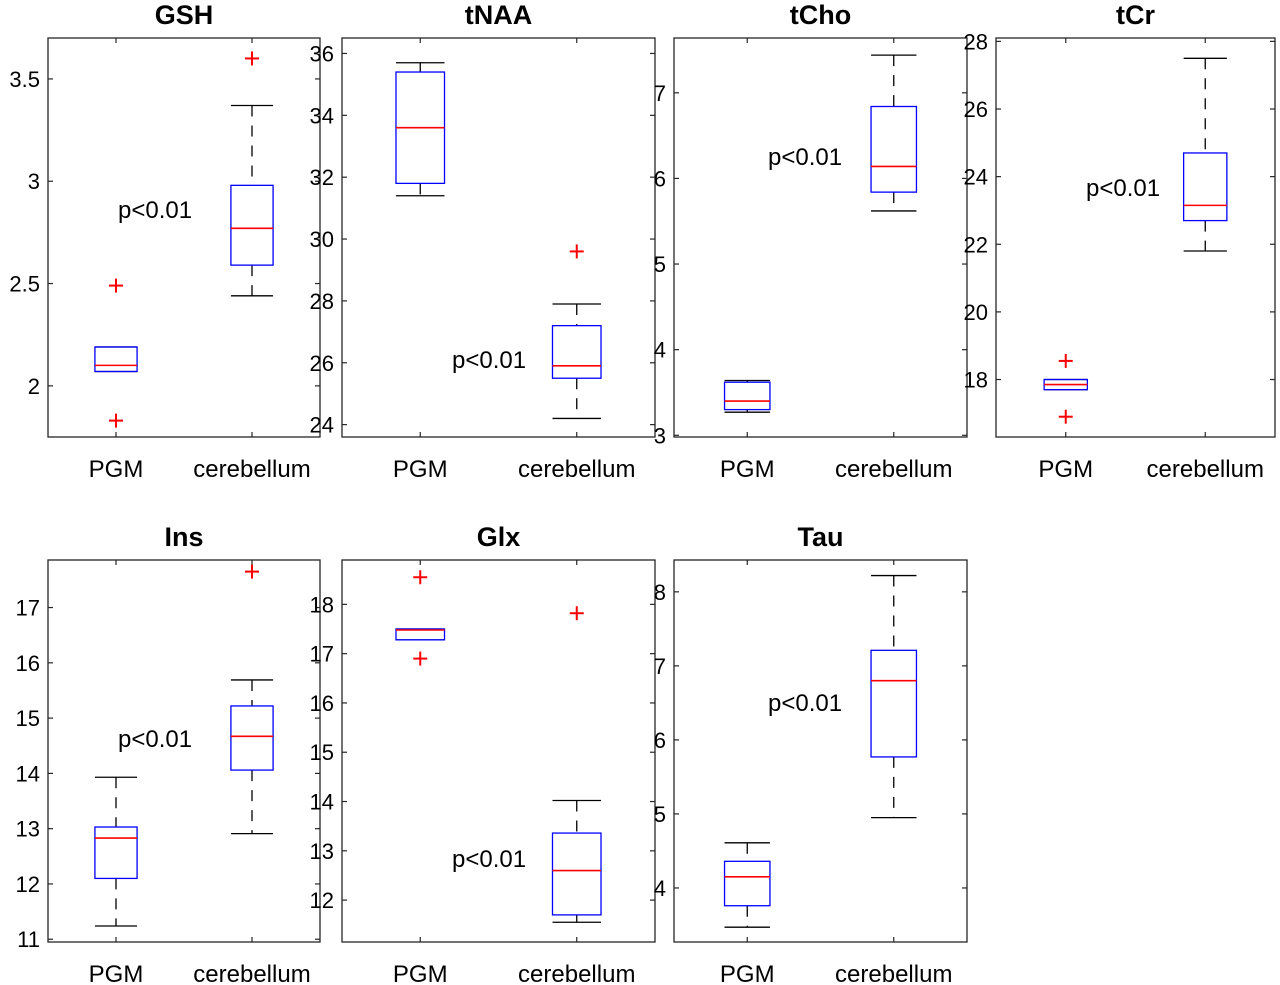 The width and height of the screenshot is (1280, 985). Describe the element at coordinates (976, 312) in the screenshot. I see `y-tick-label: 20` at that location.